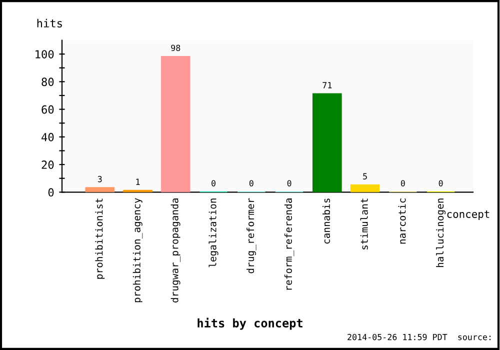 The image size is (500, 350). Describe the element at coordinates (48, 164) in the screenshot. I see `y-tick-label: 20` at that location.